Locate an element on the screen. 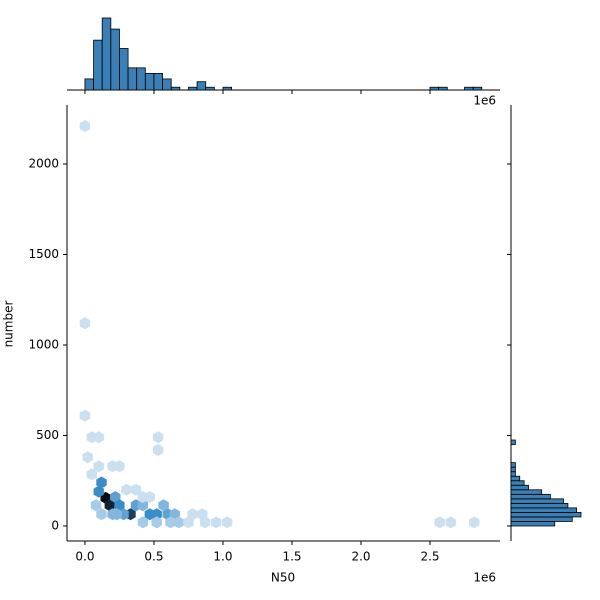 The width and height of the screenshot is (600, 600). x-tick-label: 0.5 is located at coordinates (153, 557).